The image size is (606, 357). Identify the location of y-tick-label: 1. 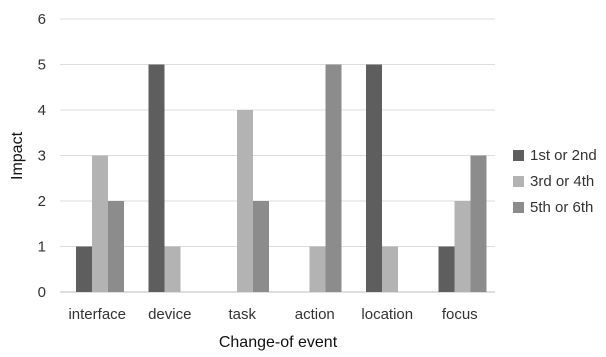
(42, 247).